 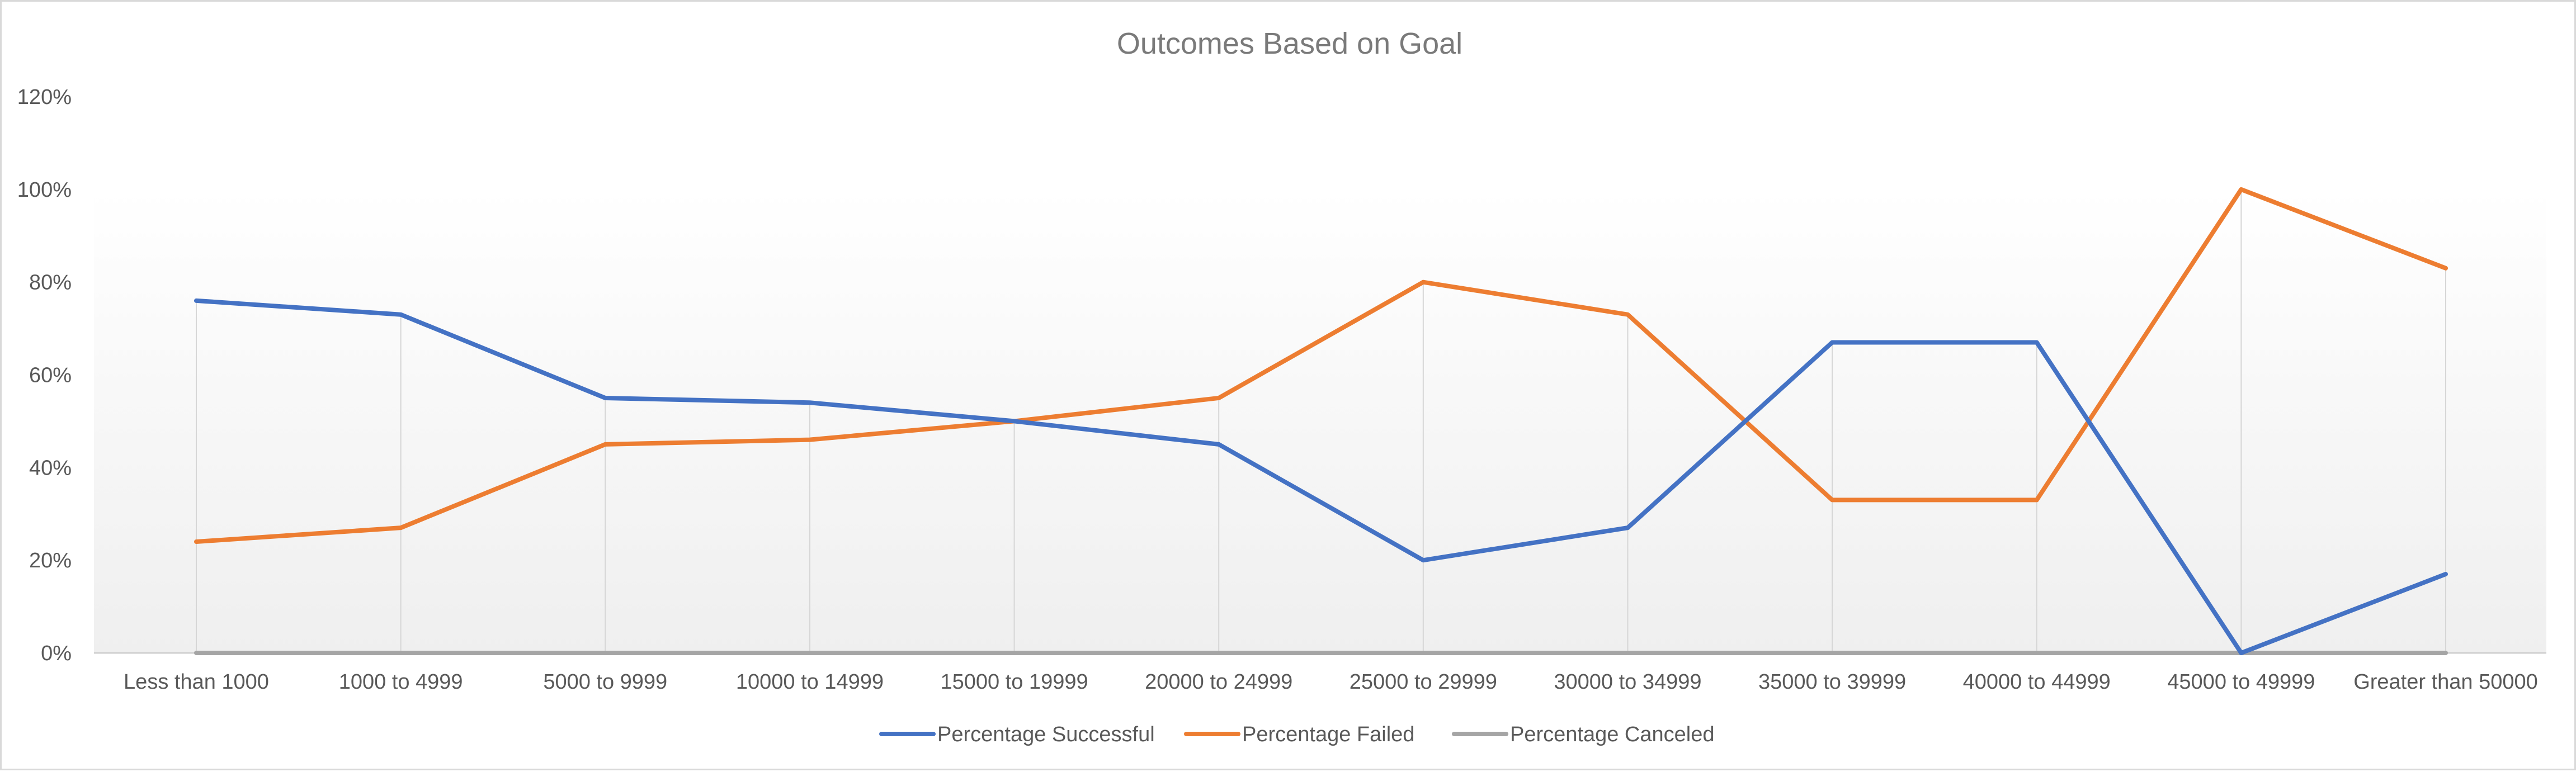 What do you see at coordinates (44, 190) in the screenshot?
I see `y-tick-label: 100%` at bounding box center [44, 190].